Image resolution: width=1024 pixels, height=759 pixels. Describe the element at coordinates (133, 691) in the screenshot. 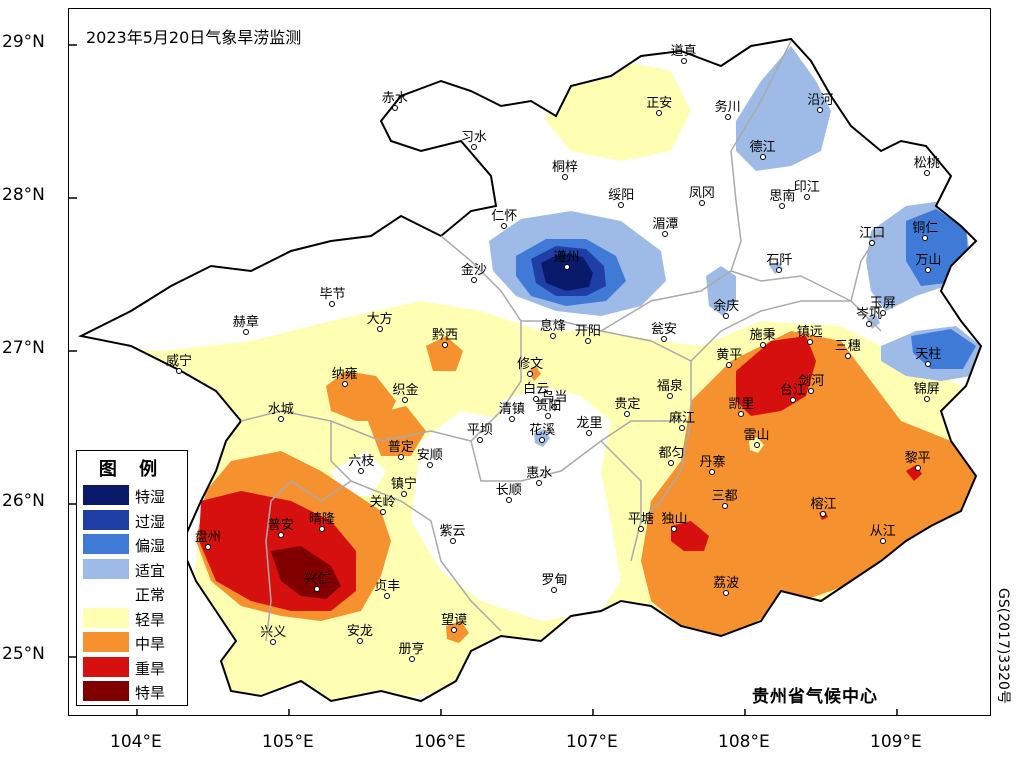

I see `legend-item: 特旱` at that location.